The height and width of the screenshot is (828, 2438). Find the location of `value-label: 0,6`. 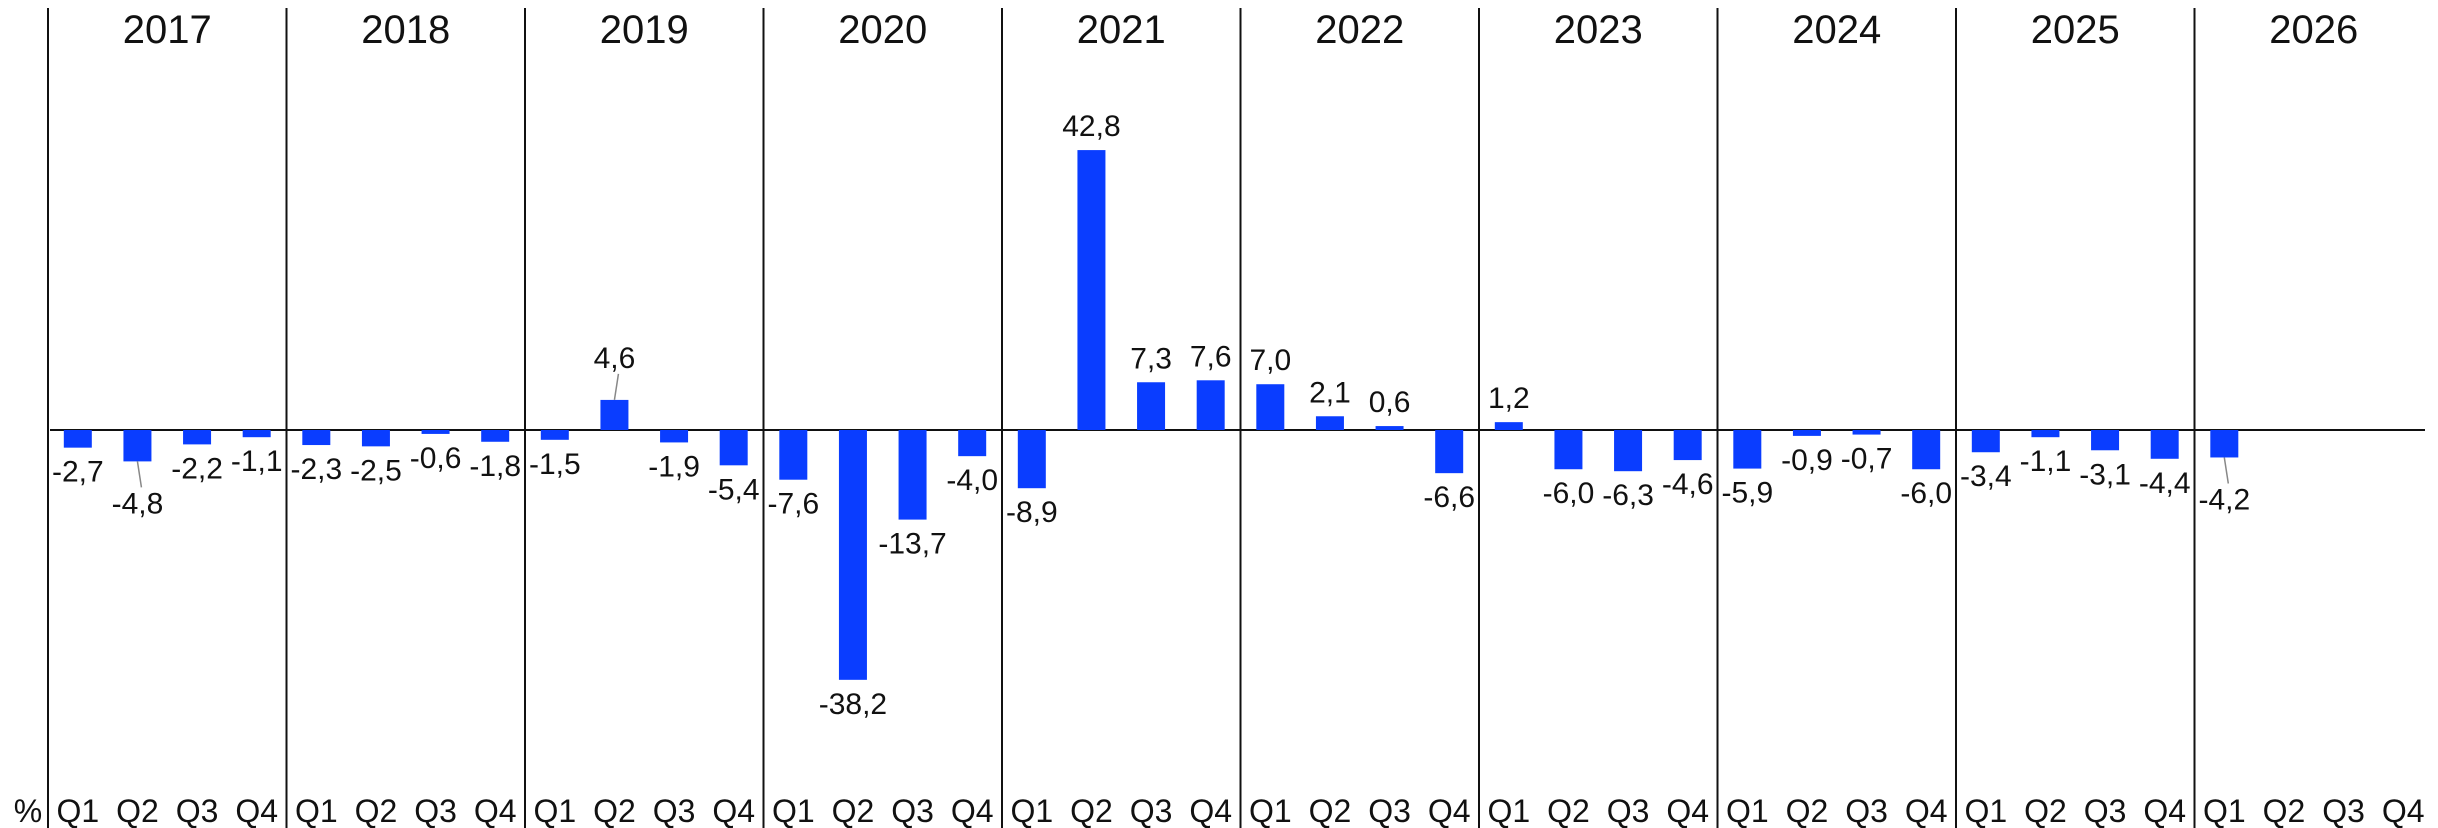

value-label: 0,6 is located at coordinates (1390, 402).